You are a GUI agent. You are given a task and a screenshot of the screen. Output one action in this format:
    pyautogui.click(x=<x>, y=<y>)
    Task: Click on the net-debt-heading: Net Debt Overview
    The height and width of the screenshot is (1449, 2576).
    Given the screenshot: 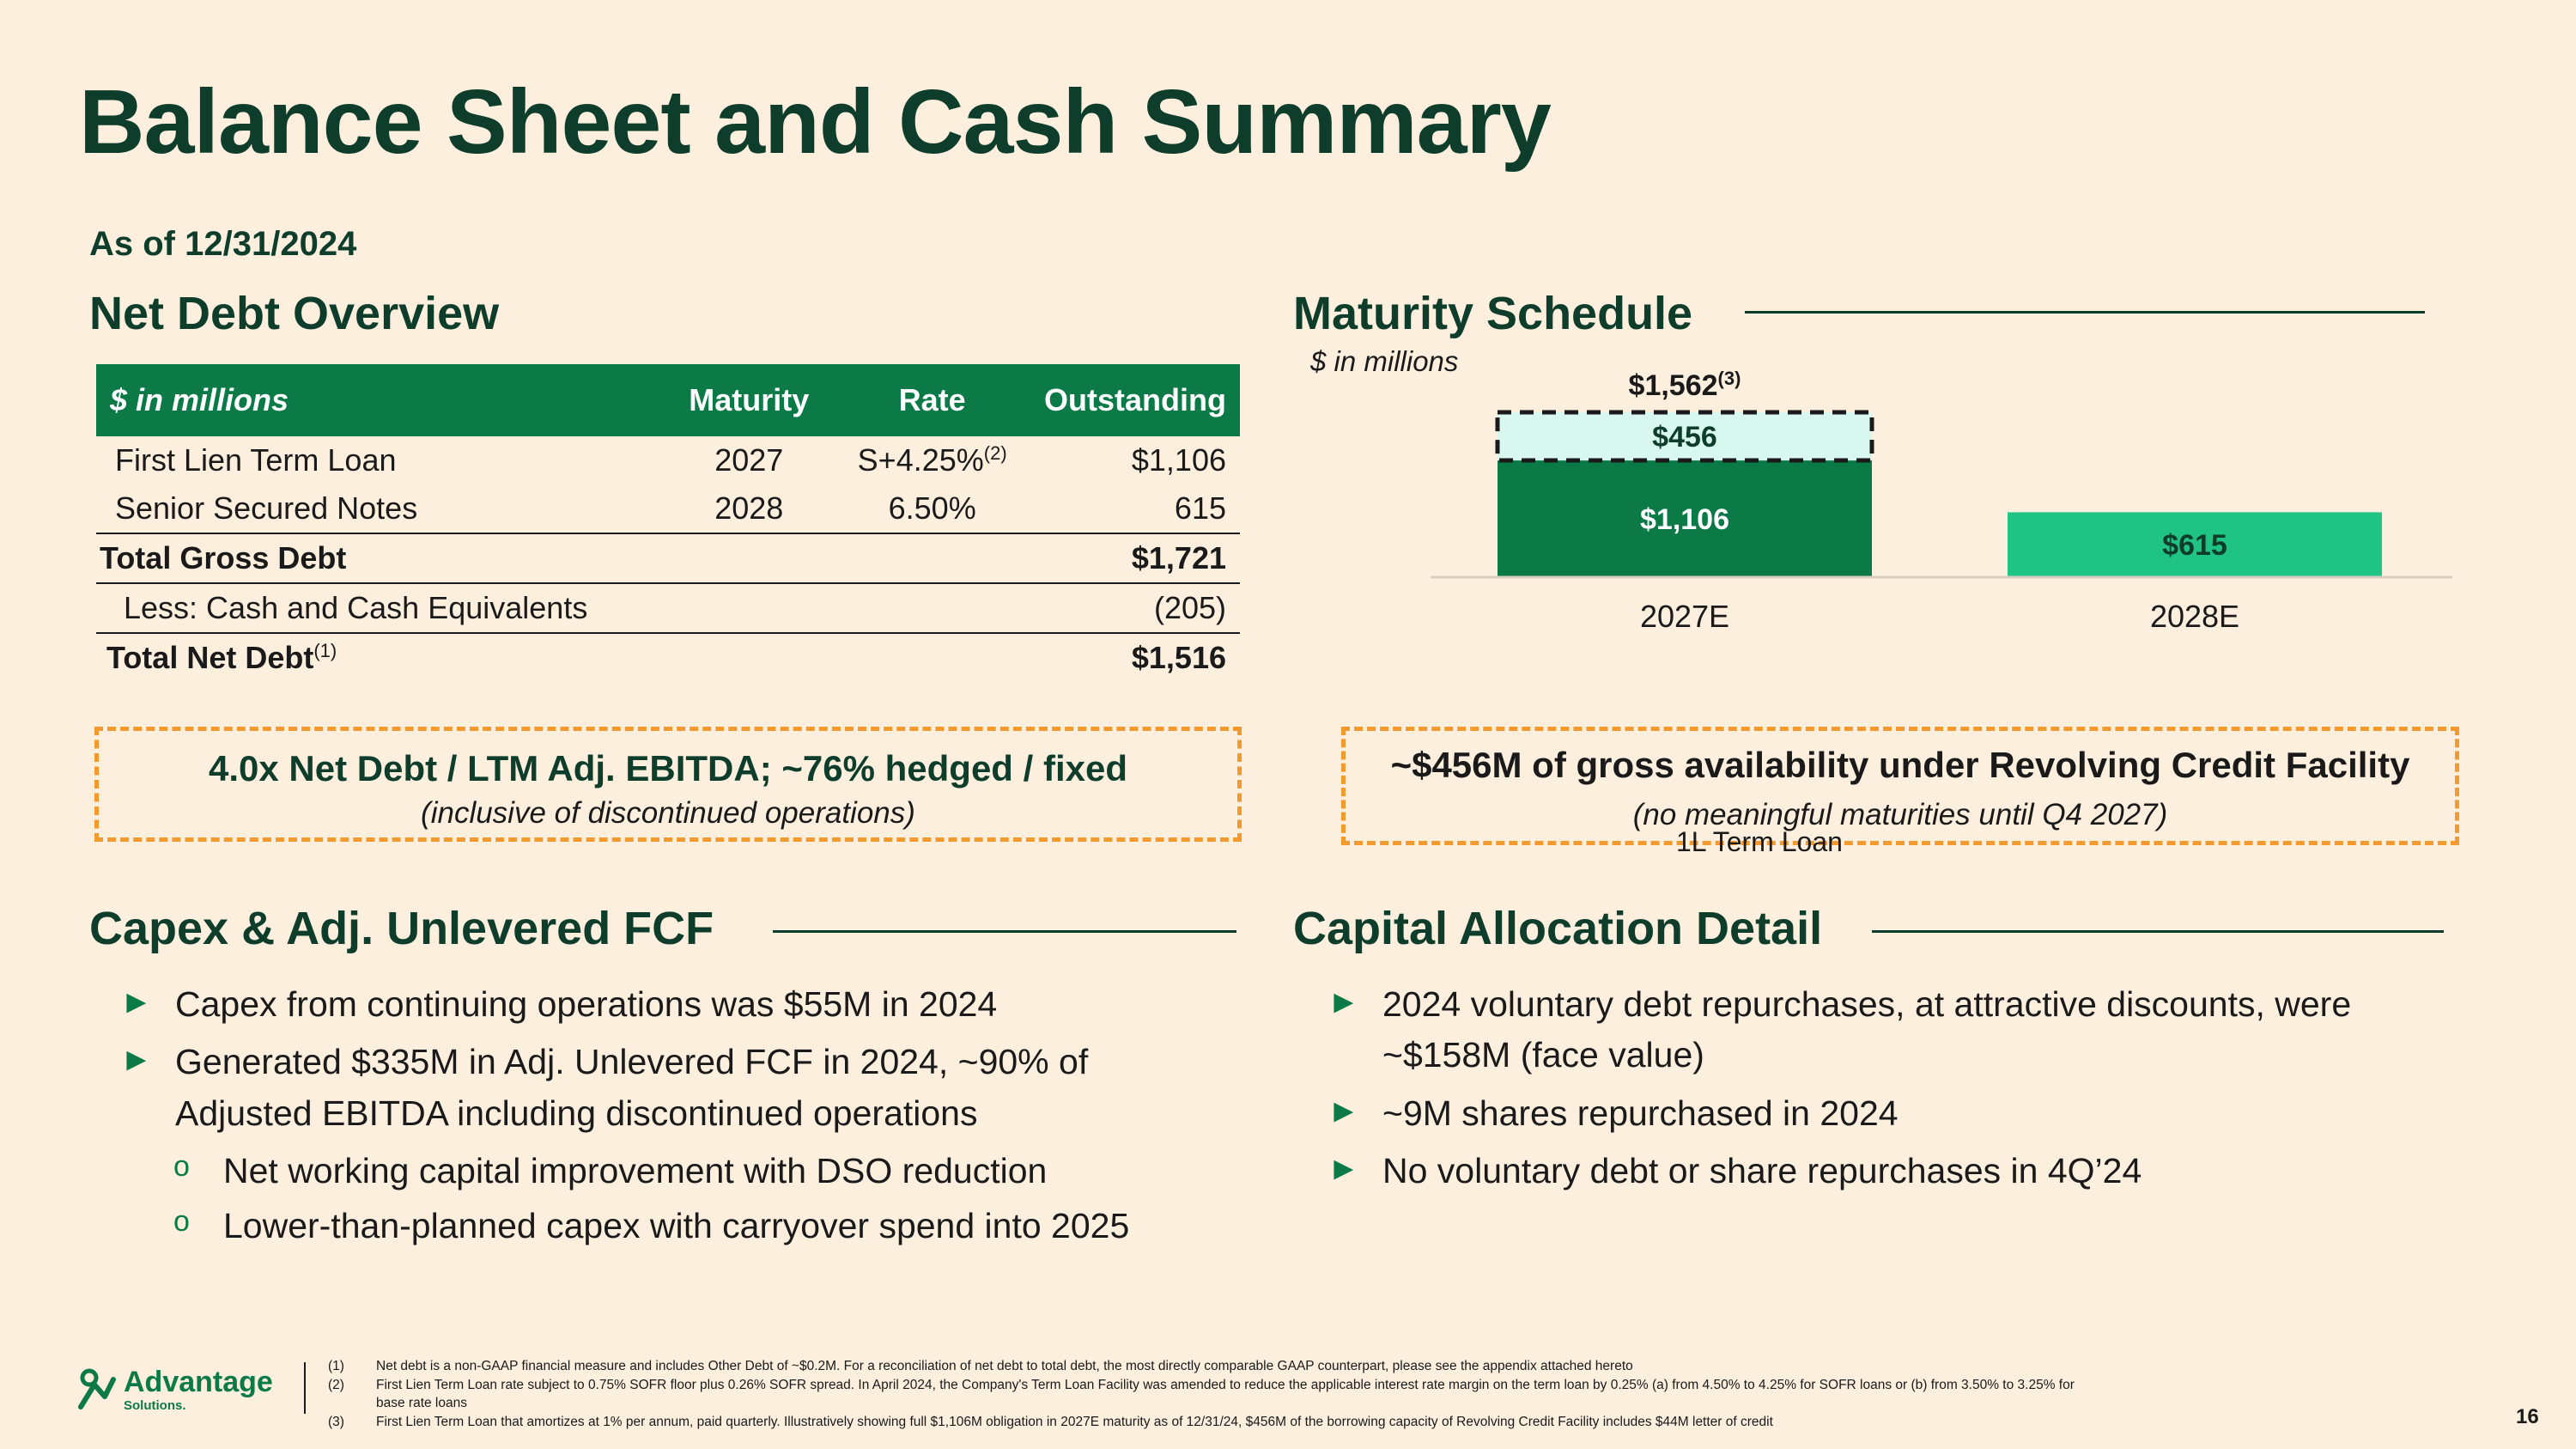 What is the action you would take?
    pyautogui.click(x=294, y=313)
    